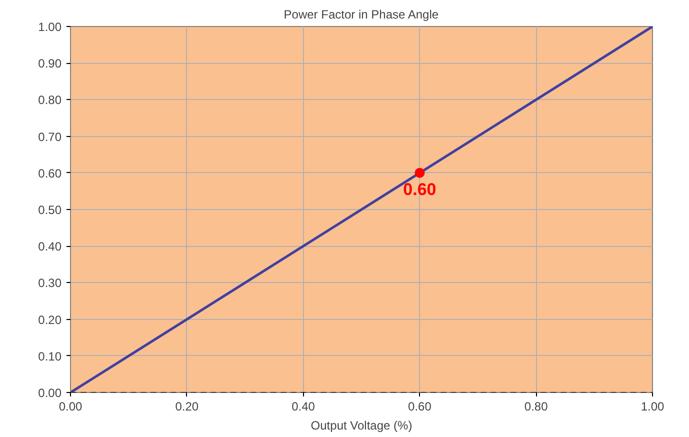  I want to click on x-tick-label: 0.40, so click(304, 407).